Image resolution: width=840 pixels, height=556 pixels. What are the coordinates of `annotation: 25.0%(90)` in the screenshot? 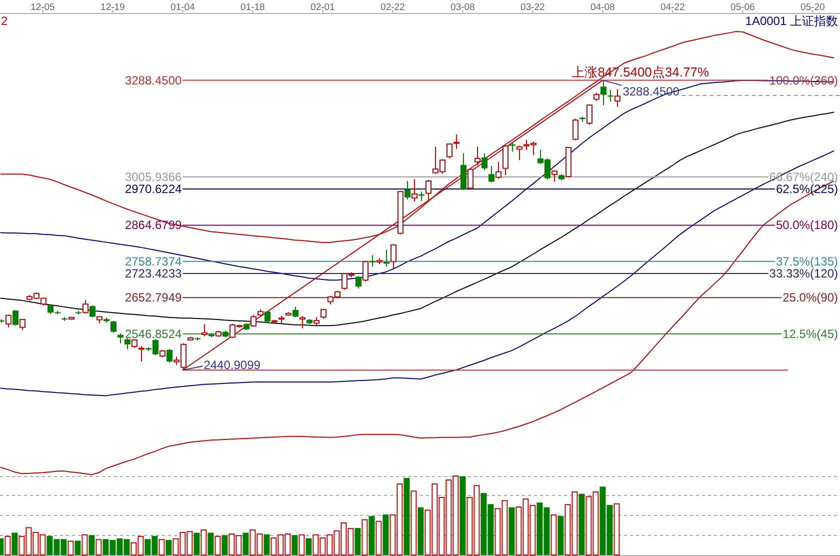 It's located at (810, 297).